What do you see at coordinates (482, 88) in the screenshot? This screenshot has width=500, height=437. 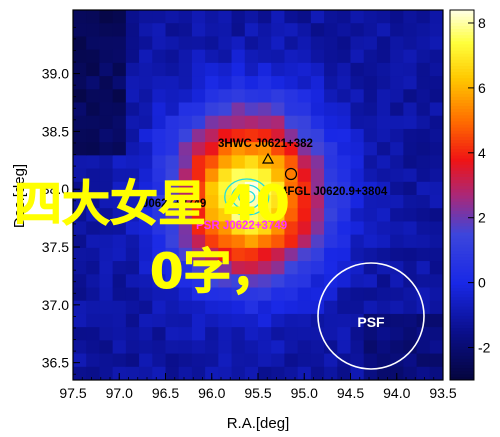 I see `colorbar-tick-label: 6` at bounding box center [482, 88].